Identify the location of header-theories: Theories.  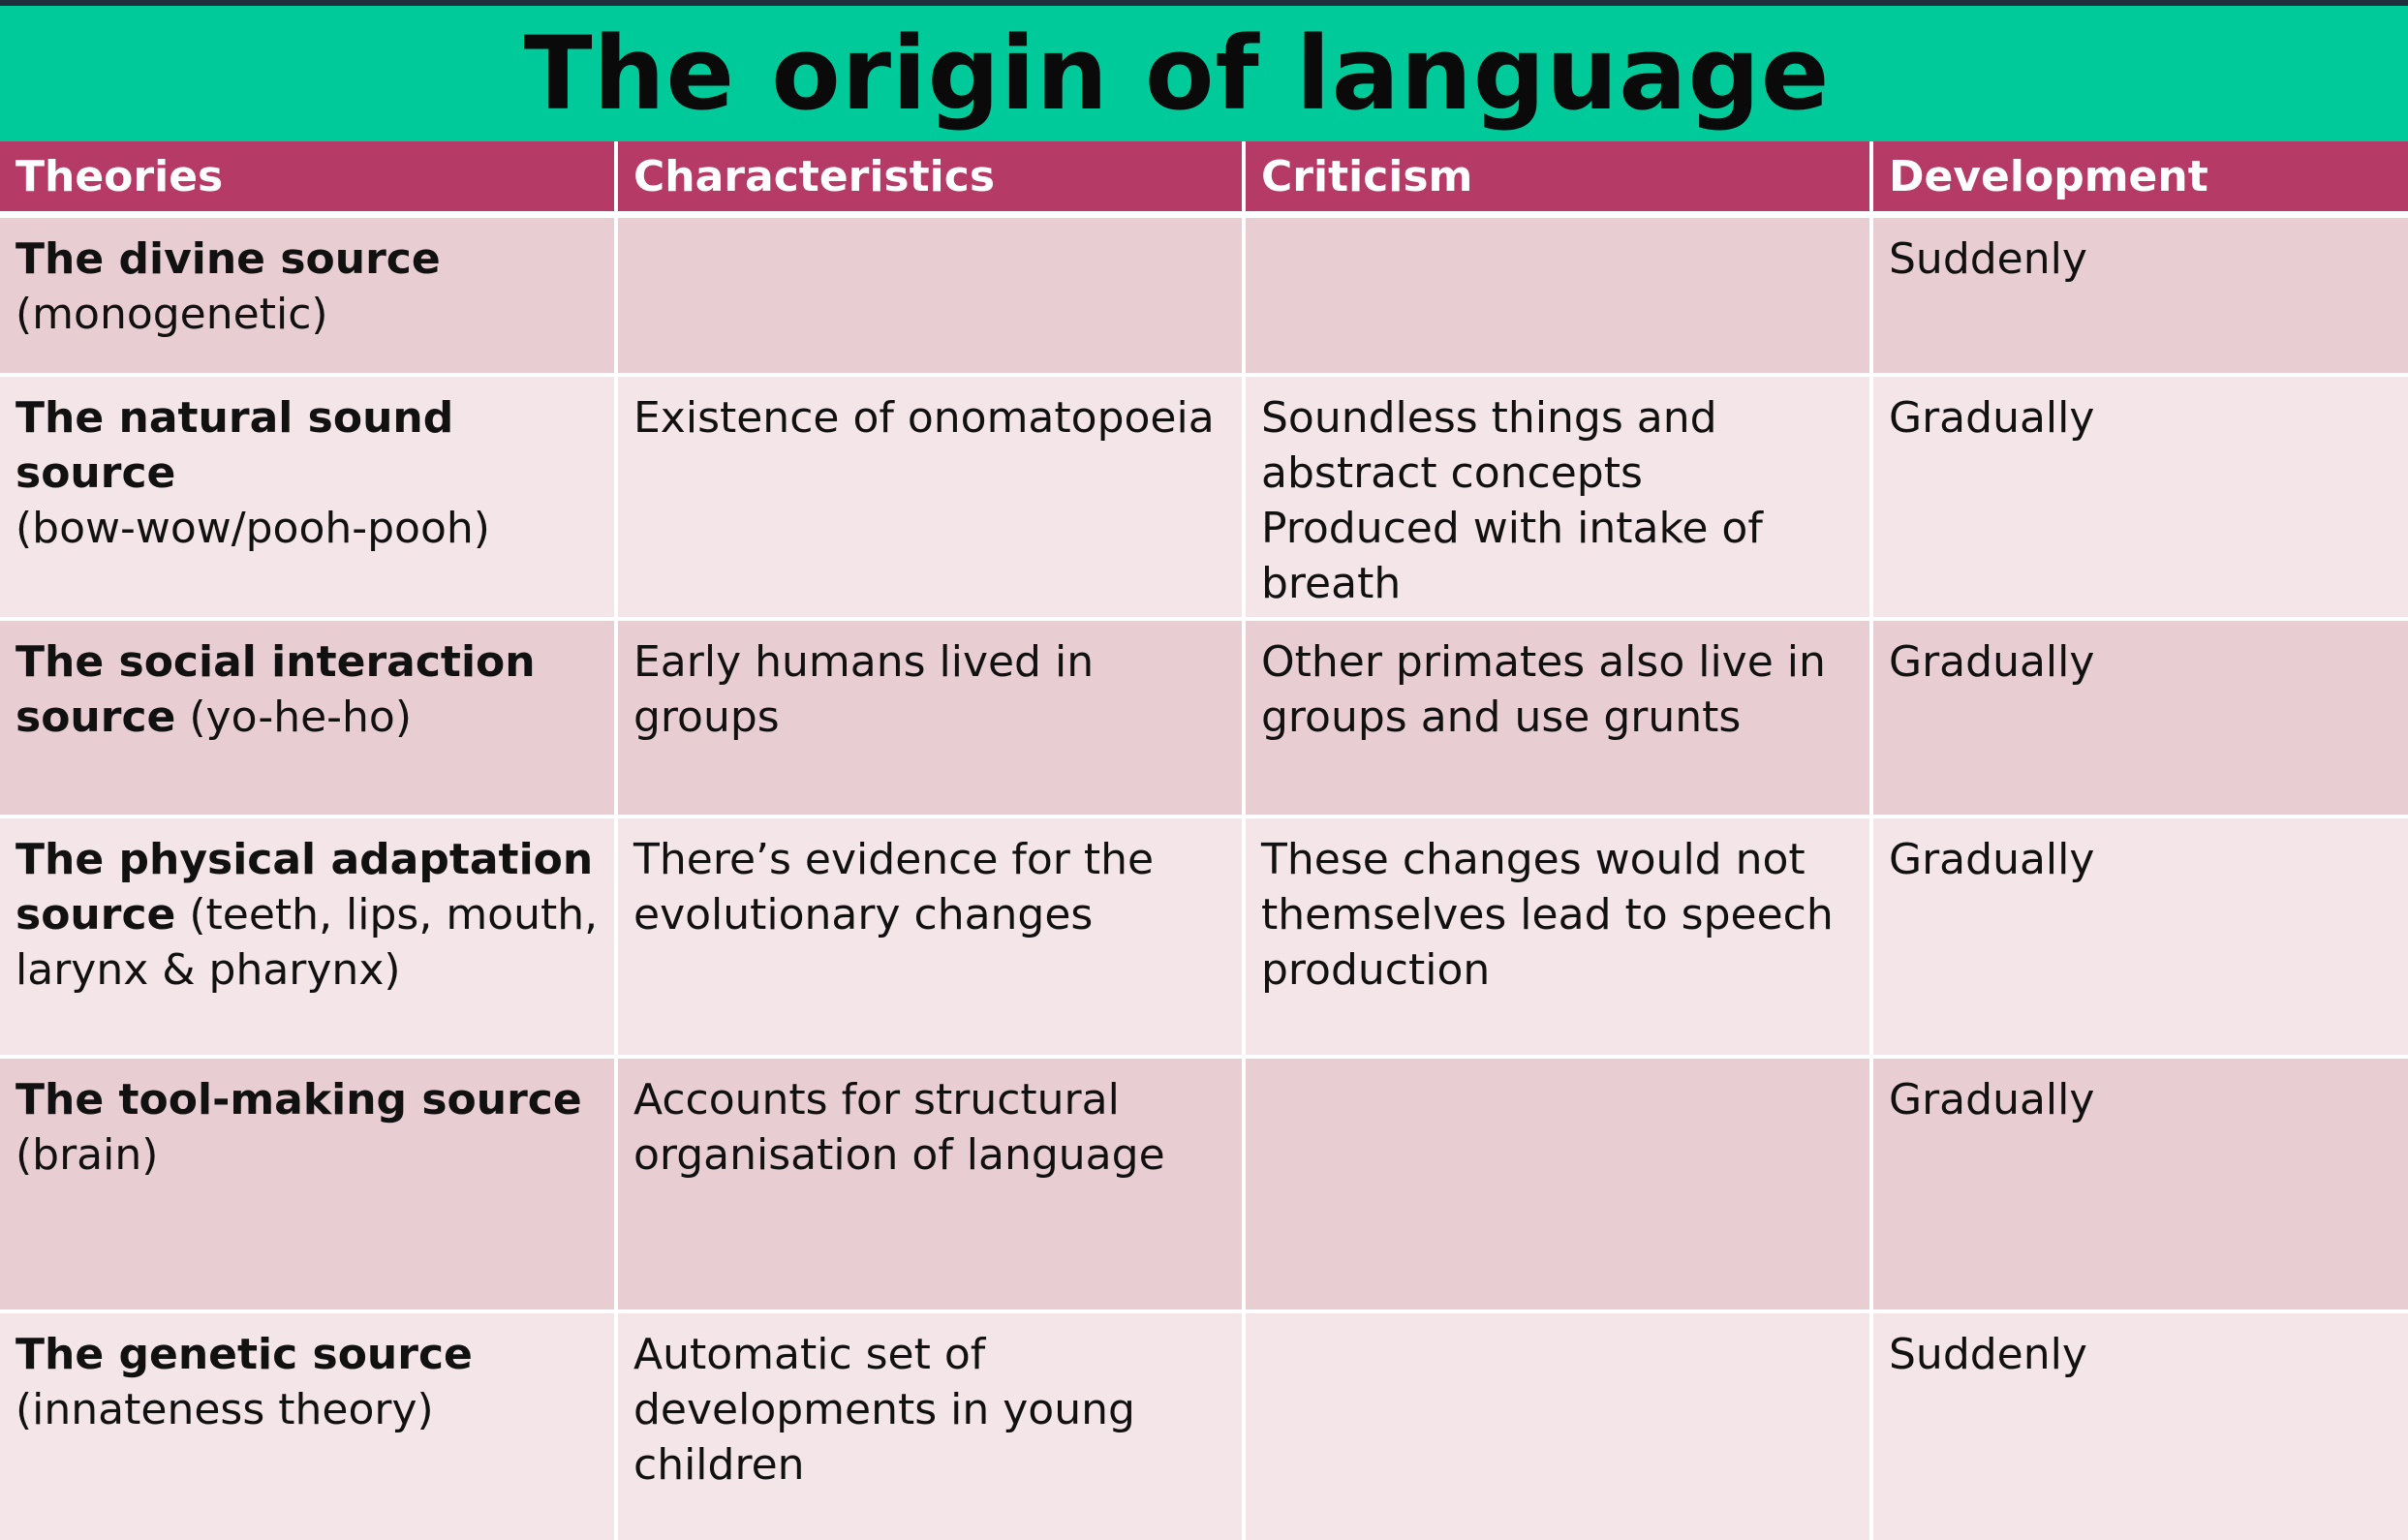
(308, 180).